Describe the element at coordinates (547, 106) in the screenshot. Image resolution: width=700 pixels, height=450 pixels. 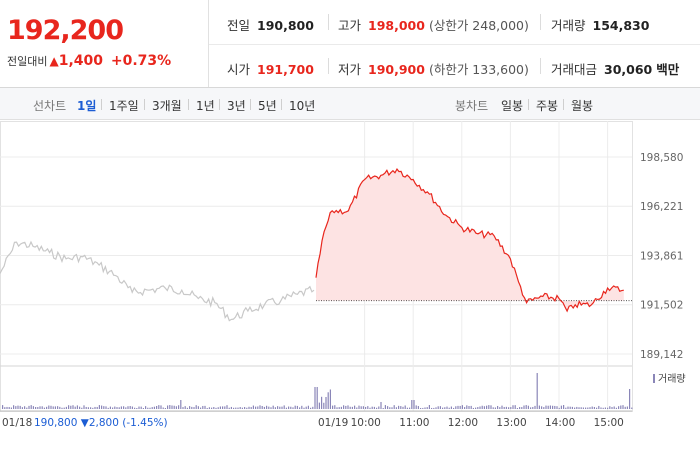
I see `tab-weekly-candle: 주봉` at that location.